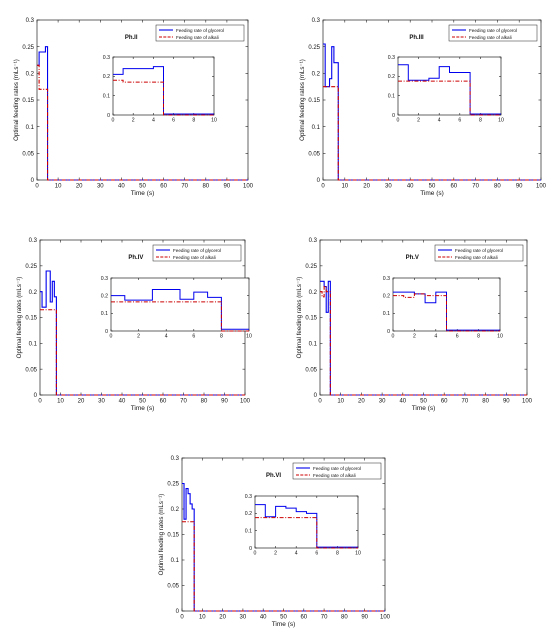  What do you see at coordinates (79, 187) in the screenshot?
I see `x-tick-label: 20` at bounding box center [79, 187].